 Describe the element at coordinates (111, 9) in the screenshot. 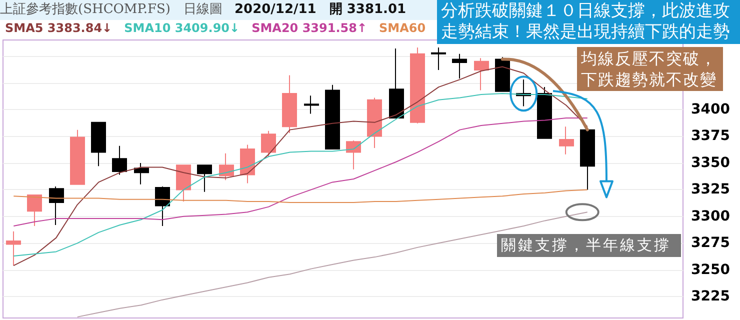

I see `chart-title: 上証參考指數(SHCOMP.FS) 日線圖` at that location.